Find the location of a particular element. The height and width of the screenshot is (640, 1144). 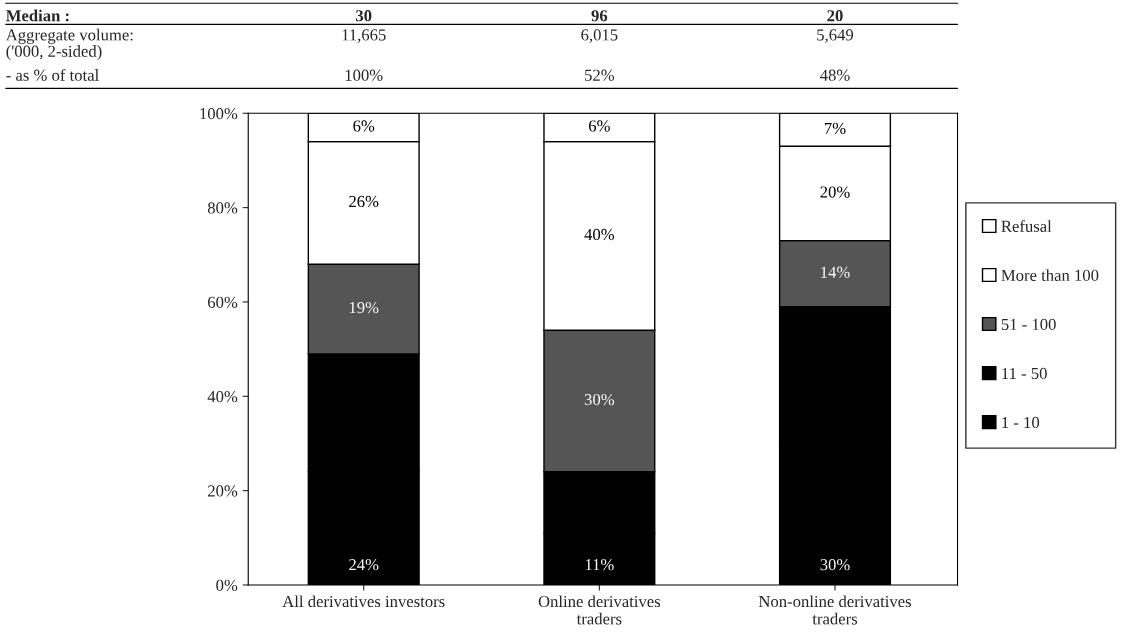

text: - as % of total is located at coordinates (52, 74).